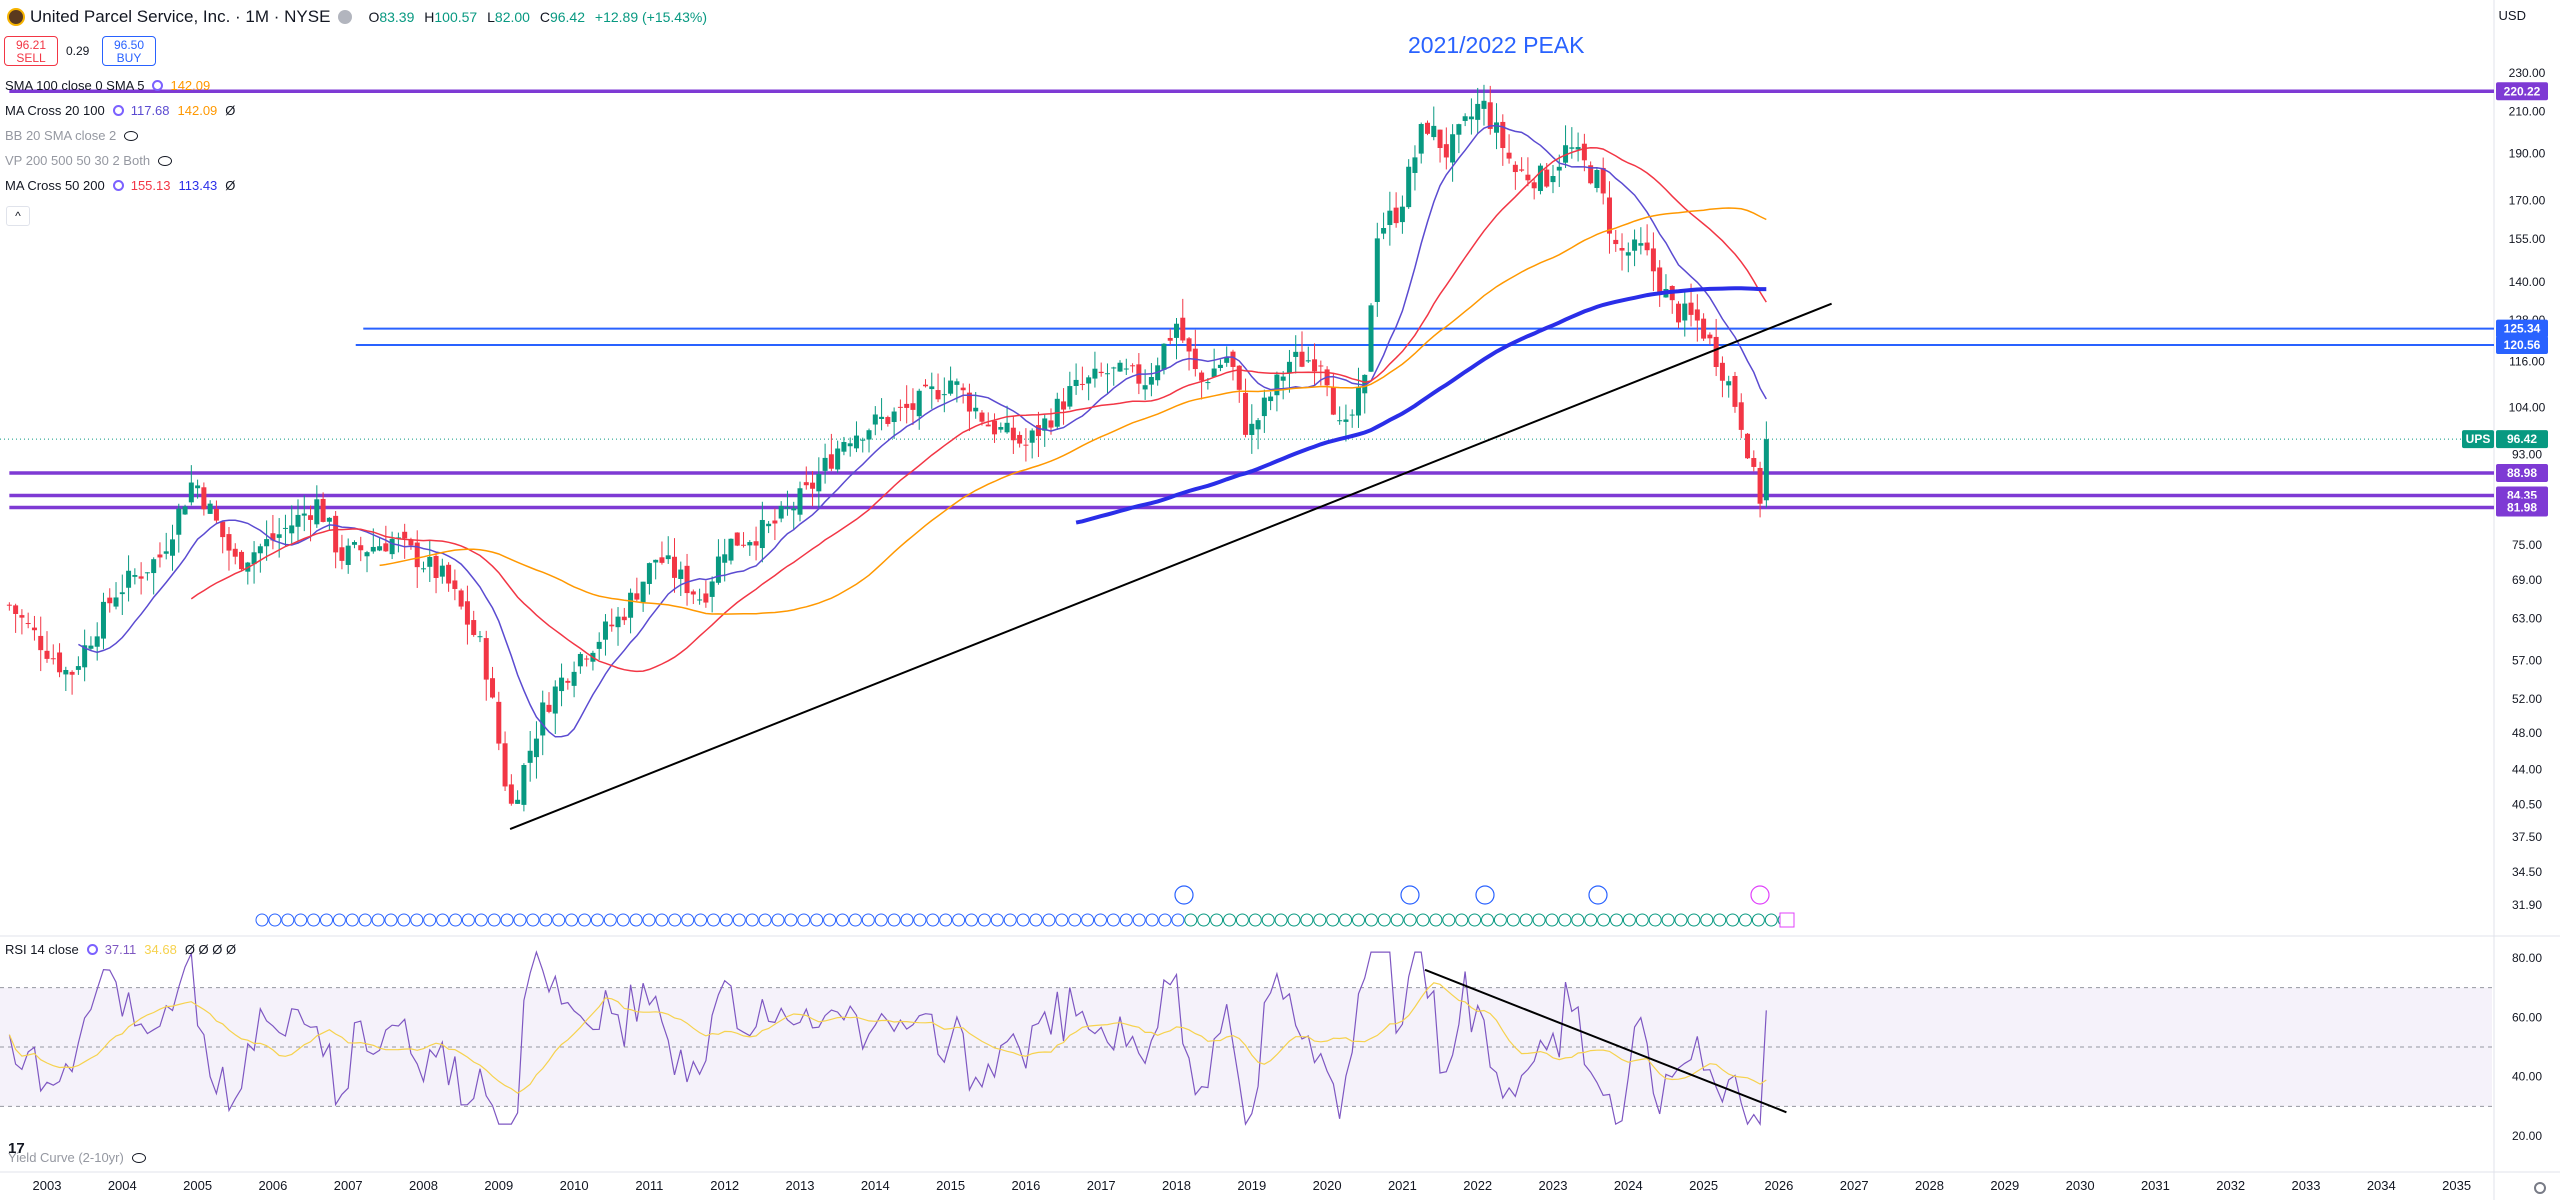  What do you see at coordinates (18, 216) in the screenshot?
I see `collapse-legend-button: ^` at bounding box center [18, 216].